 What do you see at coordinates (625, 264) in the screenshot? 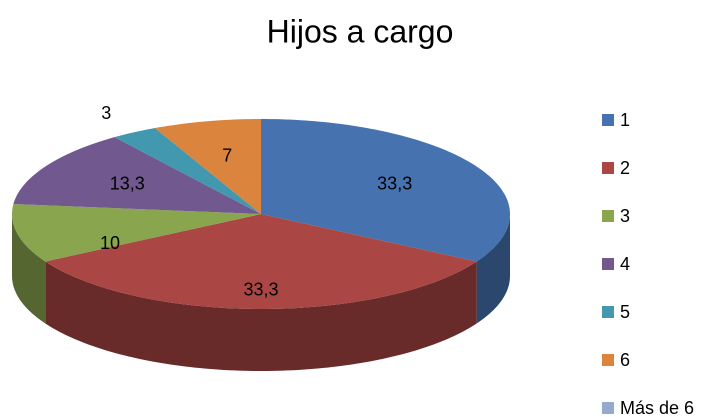
I see `legend-label: 4` at bounding box center [625, 264].